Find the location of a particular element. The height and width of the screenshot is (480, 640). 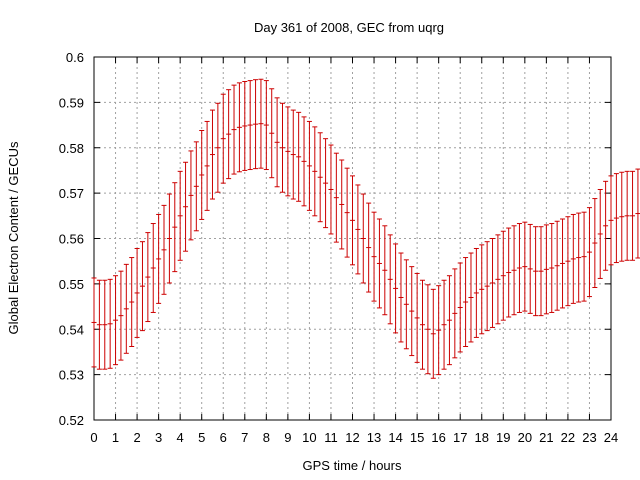

y-tick-label: 0.53 is located at coordinates (71, 375).